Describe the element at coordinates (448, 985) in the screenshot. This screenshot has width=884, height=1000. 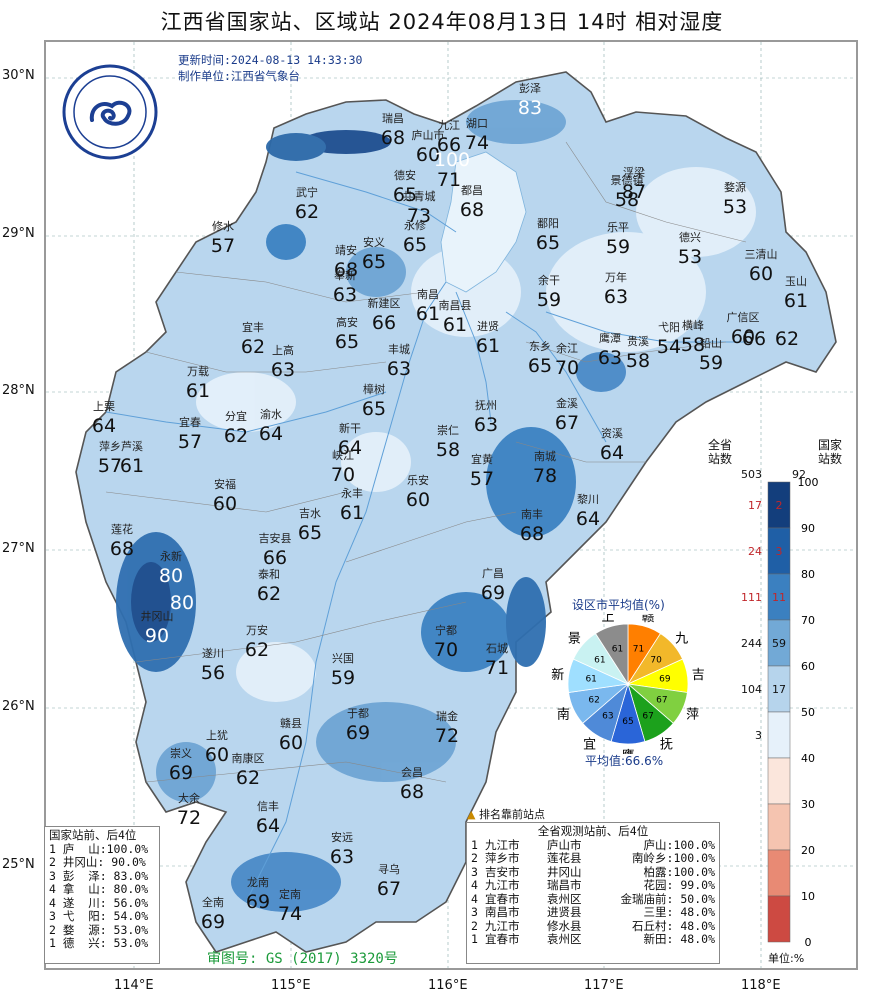
I see `lon-label: 116°E` at that location.